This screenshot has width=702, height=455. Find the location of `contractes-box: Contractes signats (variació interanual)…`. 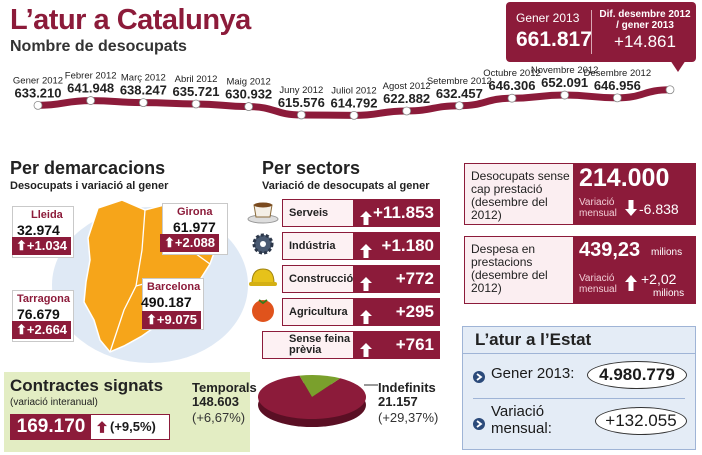

contractes-box: Contractes signats (variació interanual)… is located at coordinates (127, 412).